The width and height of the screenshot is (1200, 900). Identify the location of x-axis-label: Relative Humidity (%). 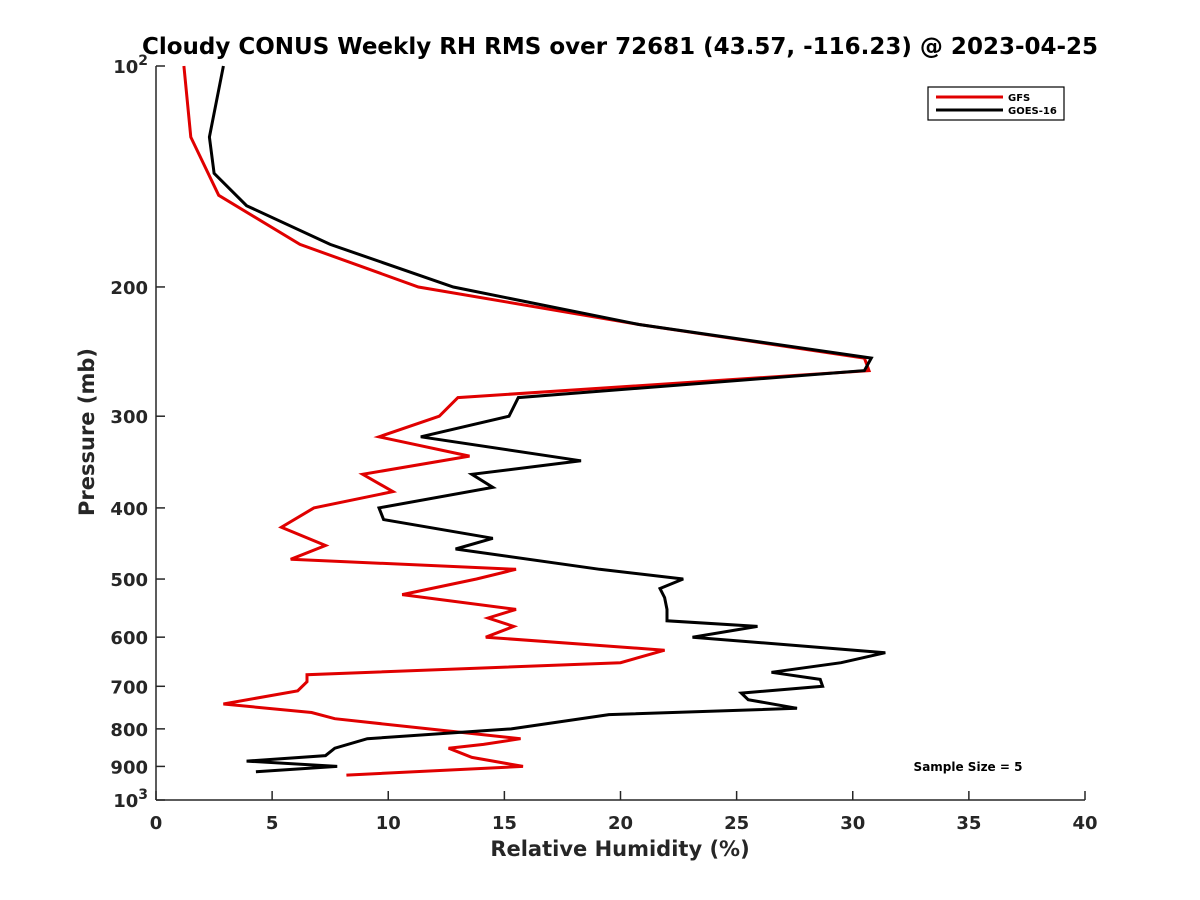
(619, 849).